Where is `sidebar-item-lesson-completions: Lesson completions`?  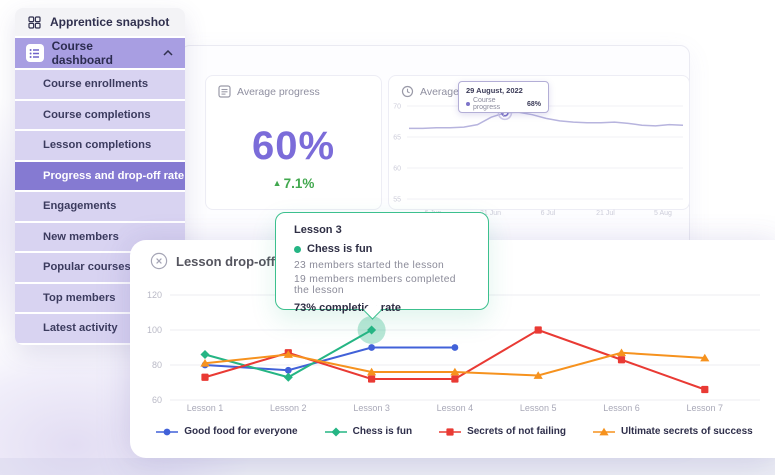
sidebar-item-lesson-completions: Lesson completions is located at coordinates (100, 146).